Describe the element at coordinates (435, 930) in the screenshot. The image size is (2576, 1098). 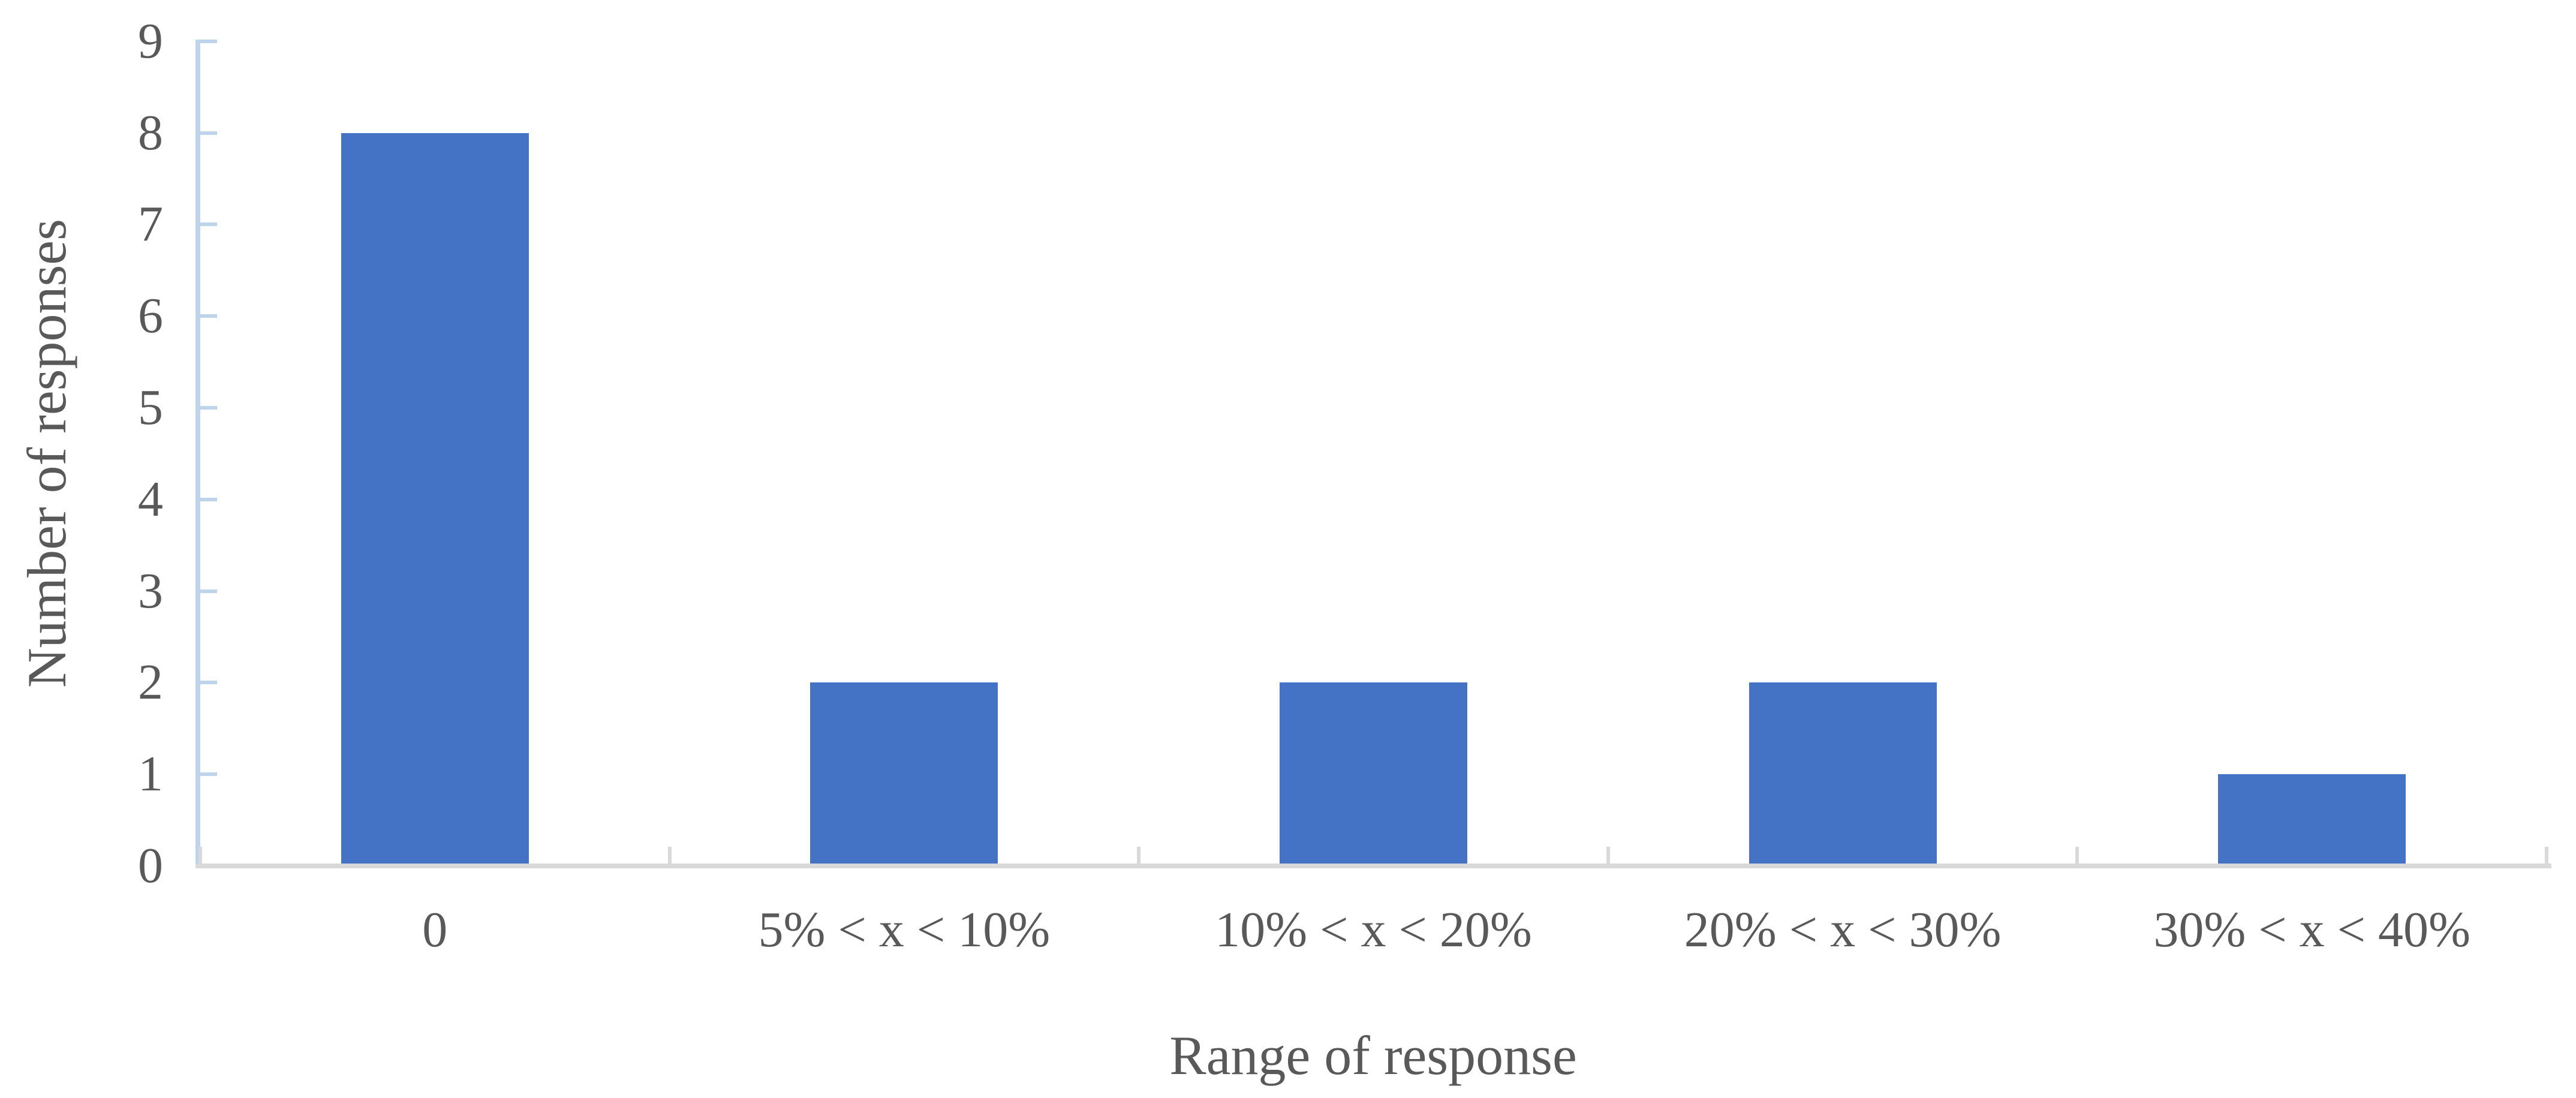
I see `x-category-label: 0` at that location.